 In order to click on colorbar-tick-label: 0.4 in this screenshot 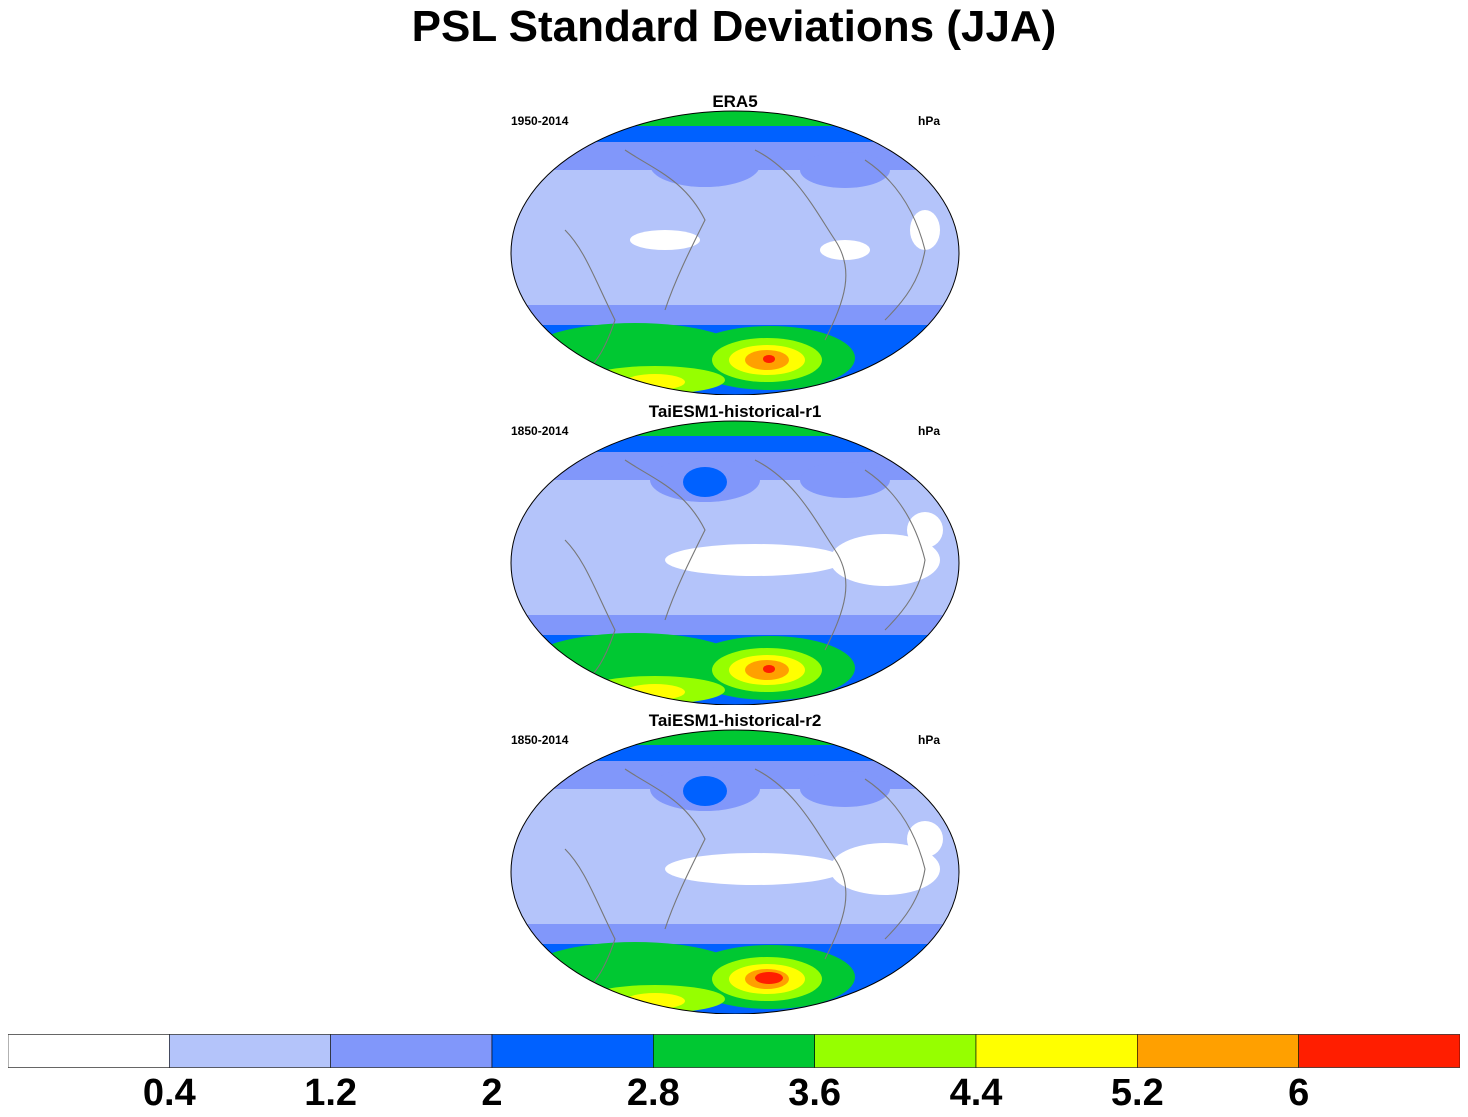, I will do `click(169, 1093)`.